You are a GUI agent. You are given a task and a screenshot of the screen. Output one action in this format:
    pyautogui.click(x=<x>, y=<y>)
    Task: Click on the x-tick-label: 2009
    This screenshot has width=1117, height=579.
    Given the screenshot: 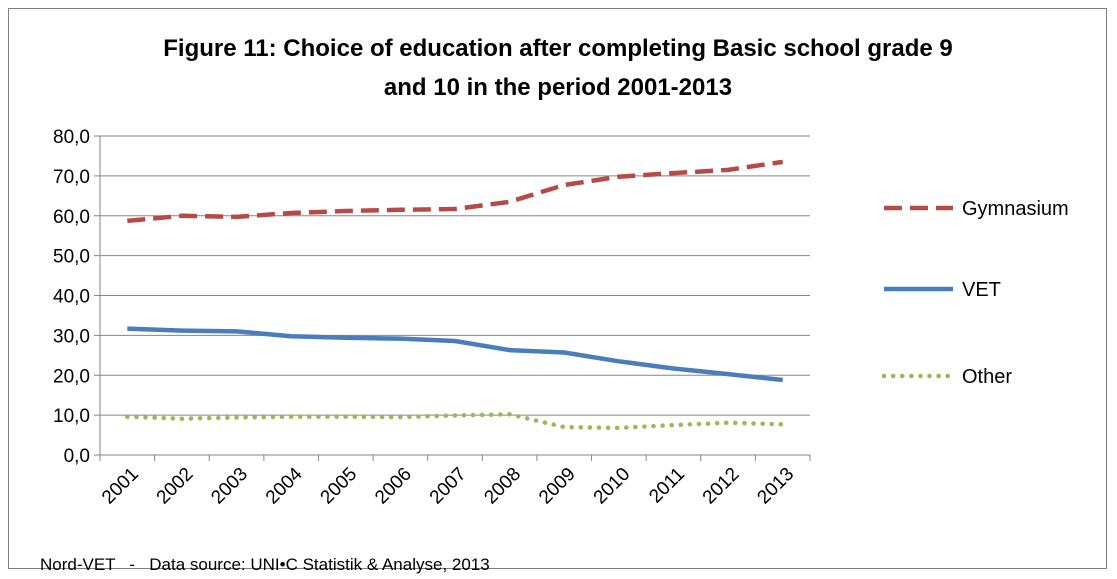 What is the action you would take?
    pyautogui.click(x=557, y=486)
    